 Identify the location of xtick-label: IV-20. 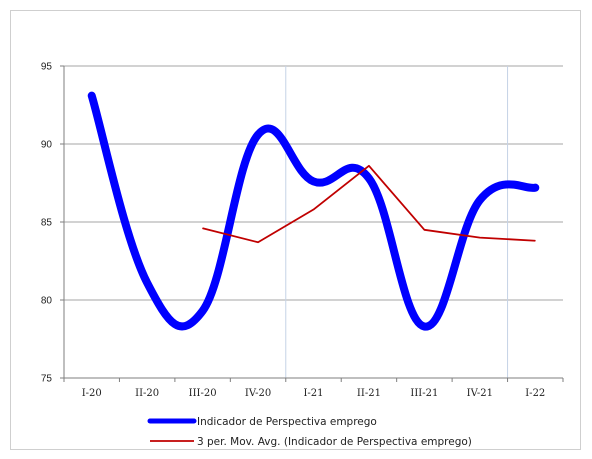
(258, 393).